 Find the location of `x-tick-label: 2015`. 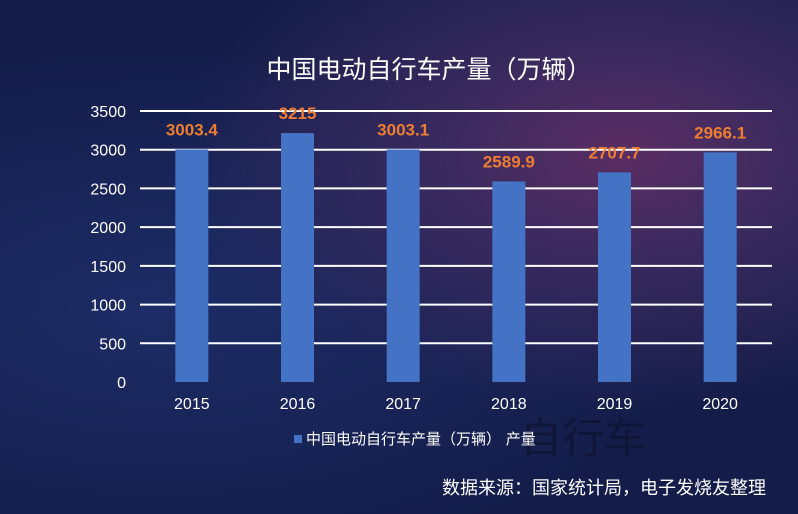

x-tick-label: 2015 is located at coordinates (192, 404).